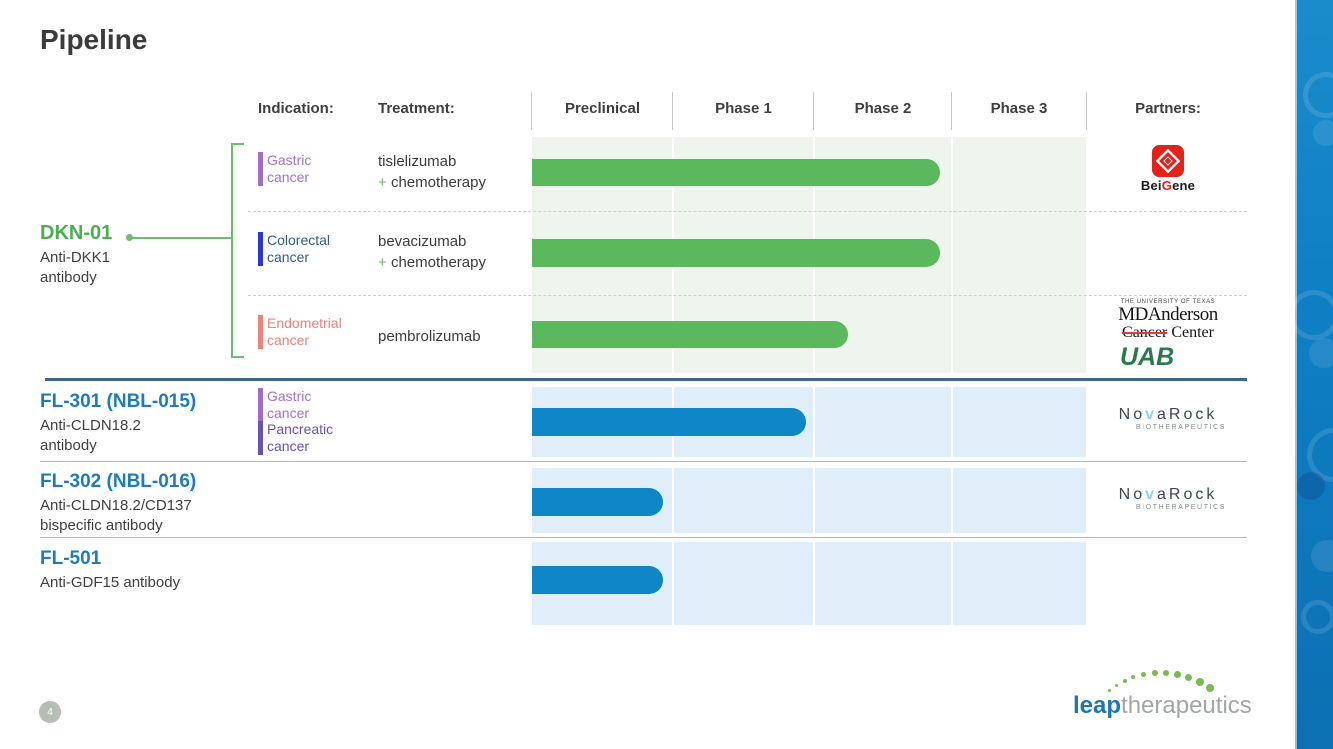 The image size is (1333, 749). Describe the element at coordinates (1147, 357) in the screenshot. I see `uab-logo-text: UAB` at that location.